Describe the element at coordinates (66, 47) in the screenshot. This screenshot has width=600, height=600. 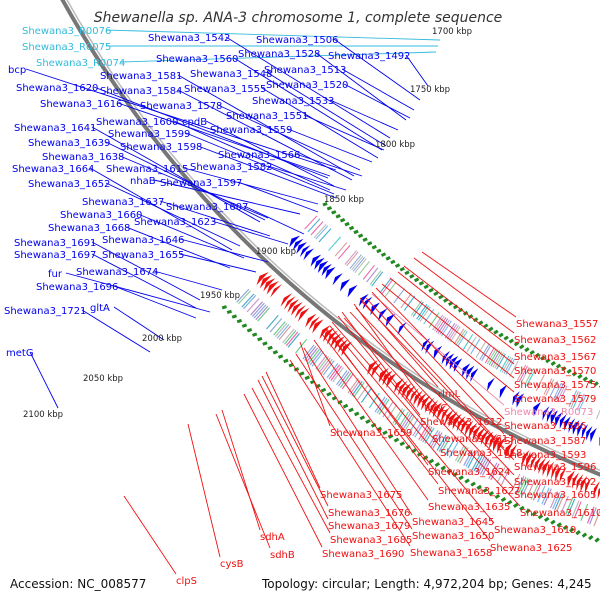
I see `feature-label: Shewana3_R0075` at that location.